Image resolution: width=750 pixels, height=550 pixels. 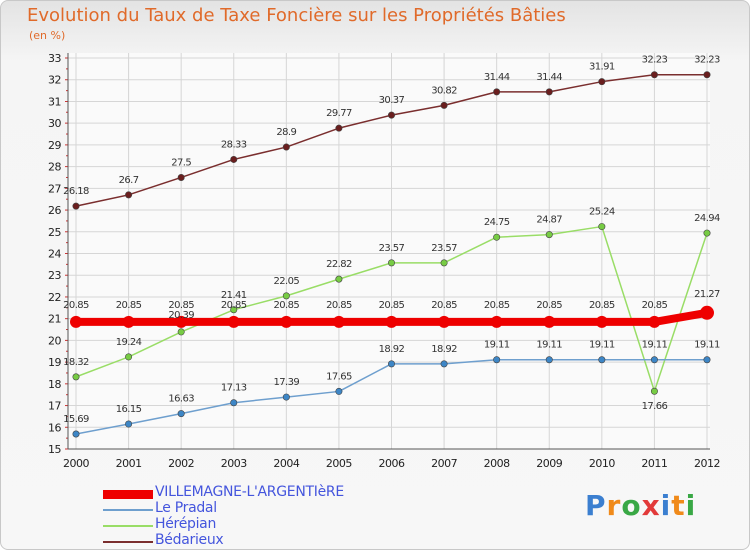 I want to click on data-label-h-r-pian-2007: 23.57, so click(x=444, y=248).